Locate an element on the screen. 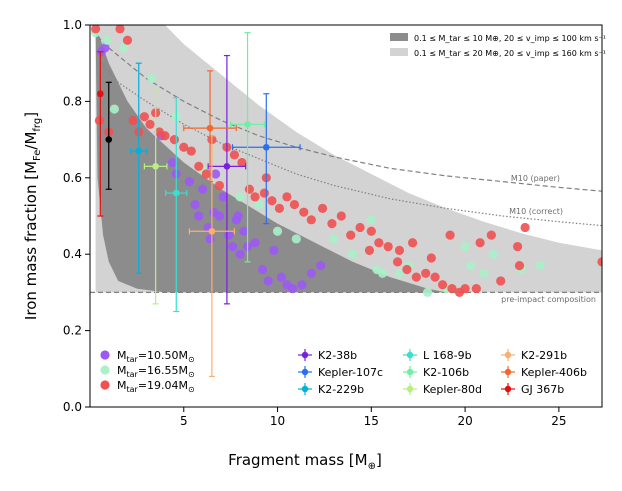  scatter-legend: Mtar=10.50M⊙Mtar=16.55M⊙Mtar=19.04M⊙ is located at coordinates (147, 371).